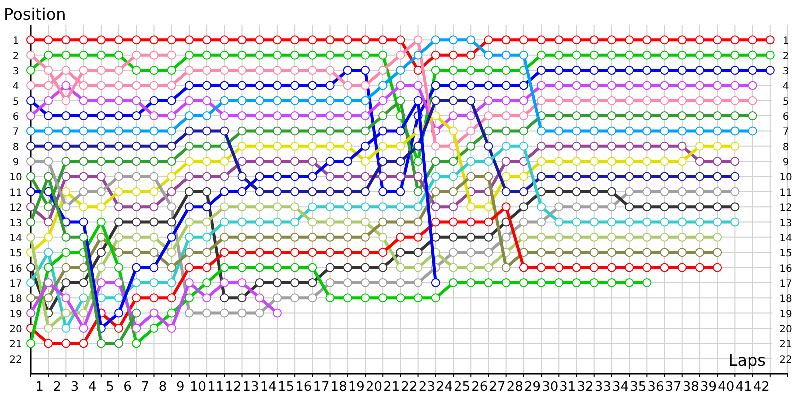 The height and width of the screenshot is (400, 800). Describe the element at coordinates (16, 72) in the screenshot. I see `y-tick-label: 3` at that location.